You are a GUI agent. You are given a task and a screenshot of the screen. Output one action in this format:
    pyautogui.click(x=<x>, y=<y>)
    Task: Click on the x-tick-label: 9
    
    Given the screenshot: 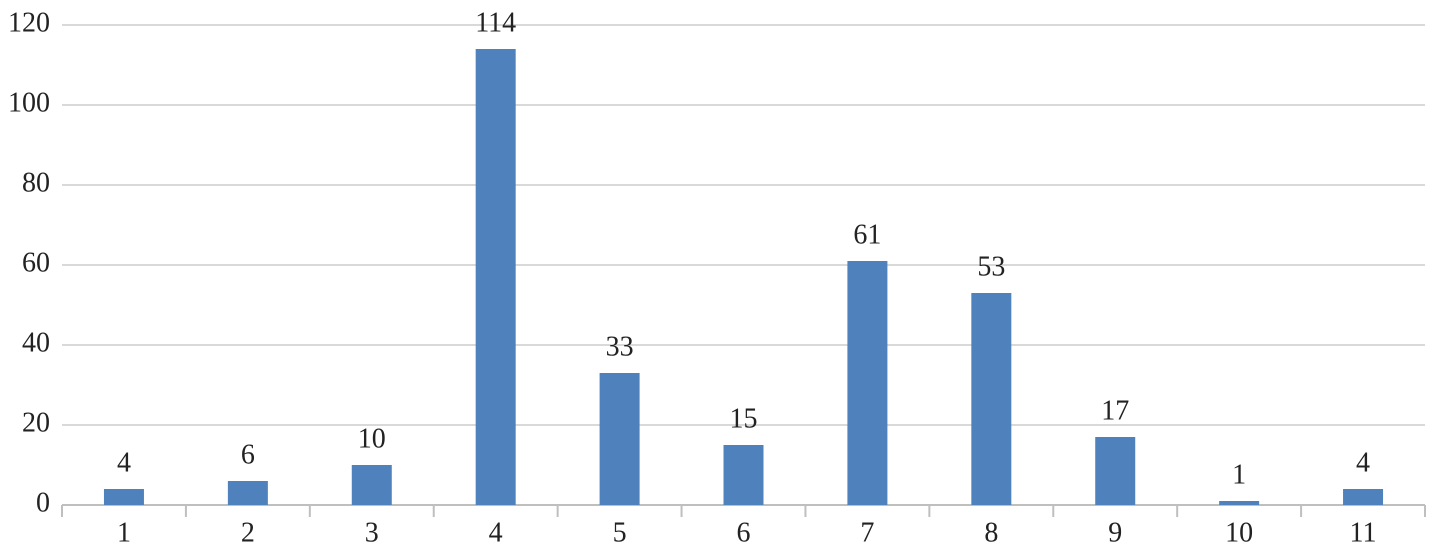 What is the action you would take?
    pyautogui.click(x=1115, y=532)
    